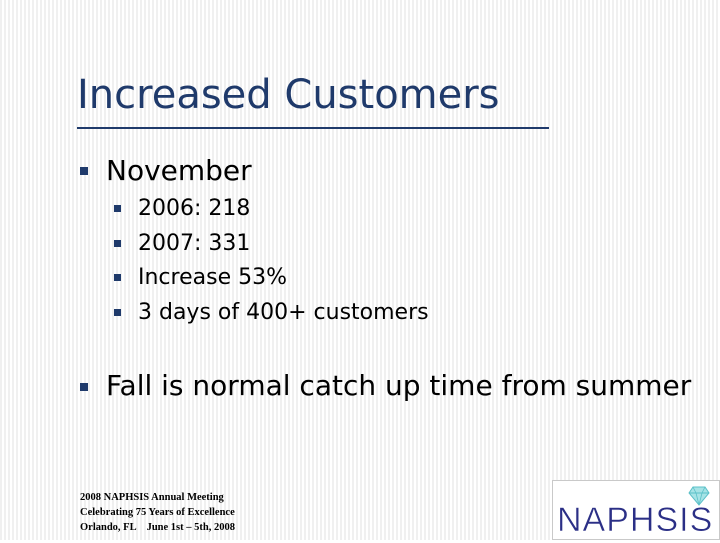 Image resolution: width=720 pixels, height=543 pixels. What do you see at coordinates (212, 277) in the screenshot?
I see `sub-bullet-increase: Increase 53%` at bounding box center [212, 277].